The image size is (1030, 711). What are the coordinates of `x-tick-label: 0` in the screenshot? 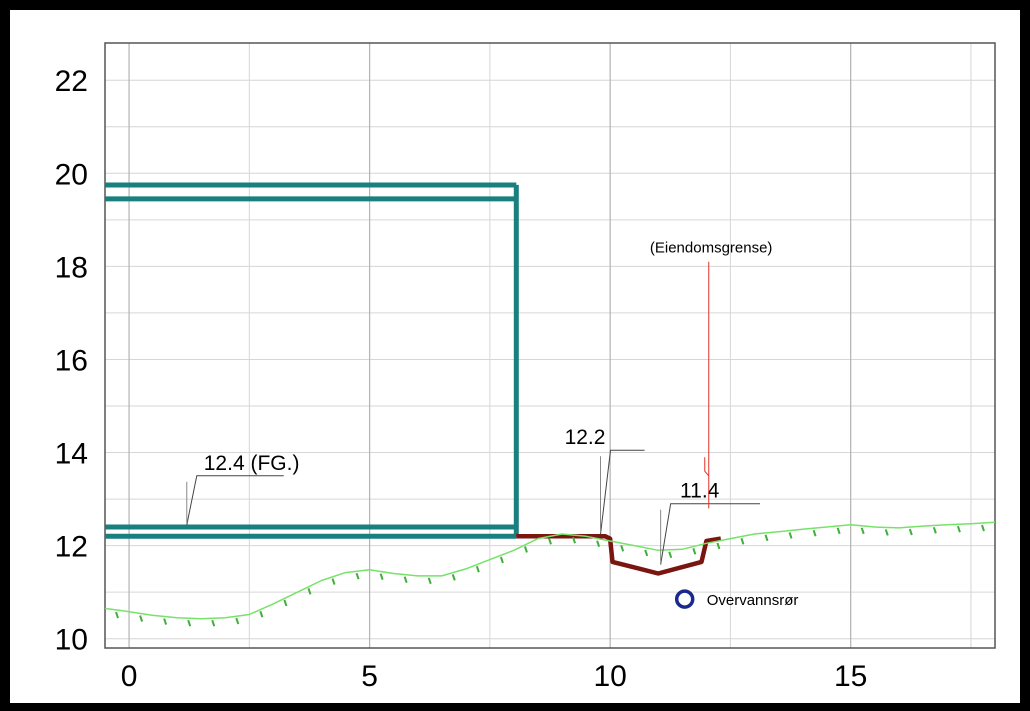 It's located at (129, 676).